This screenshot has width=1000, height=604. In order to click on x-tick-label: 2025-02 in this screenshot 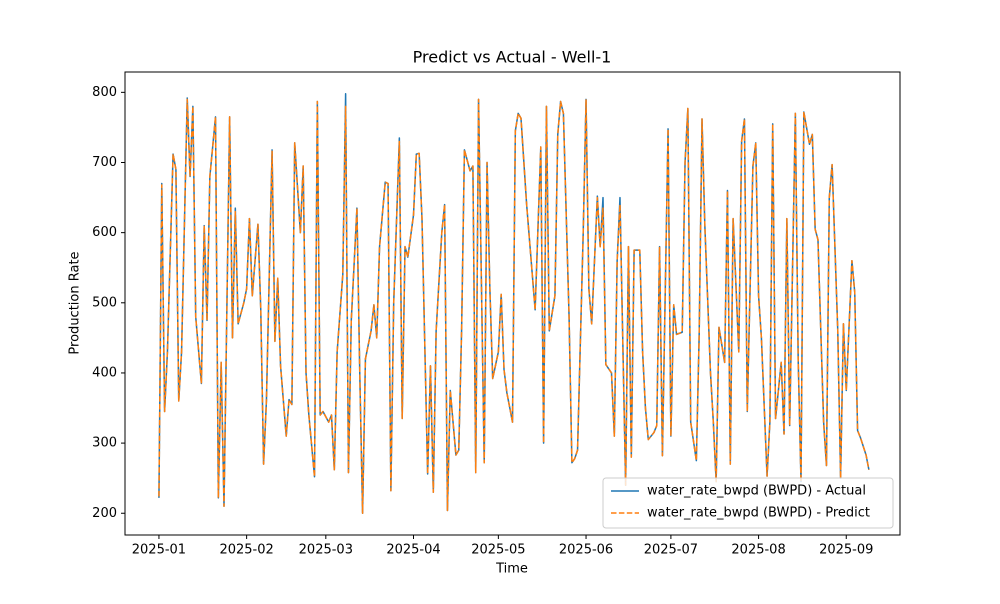, I will do `click(246, 550)`.